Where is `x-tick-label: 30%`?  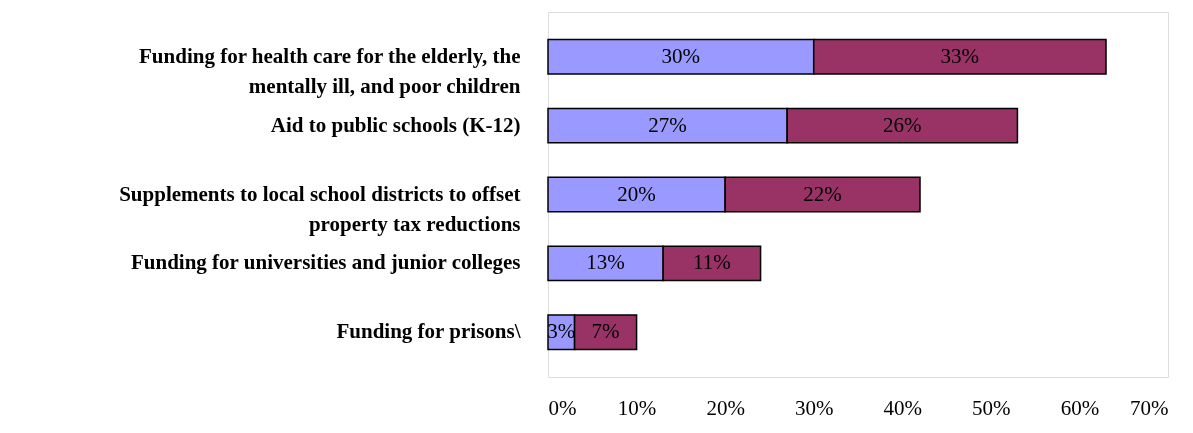
x-tick-label: 30% is located at coordinates (814, 407).